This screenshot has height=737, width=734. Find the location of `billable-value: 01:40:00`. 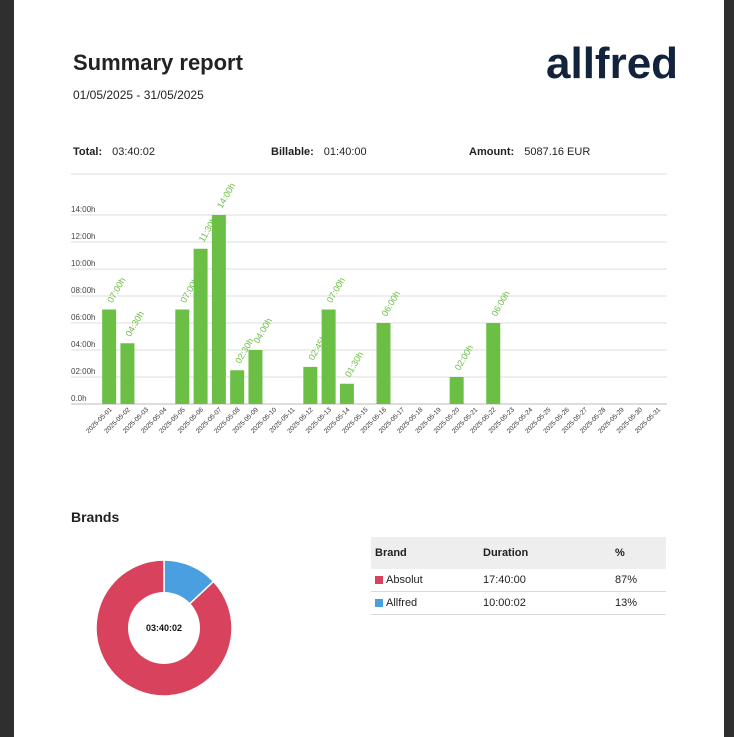

billable-value: 01:40:00 is located at coordinates (345, 152).